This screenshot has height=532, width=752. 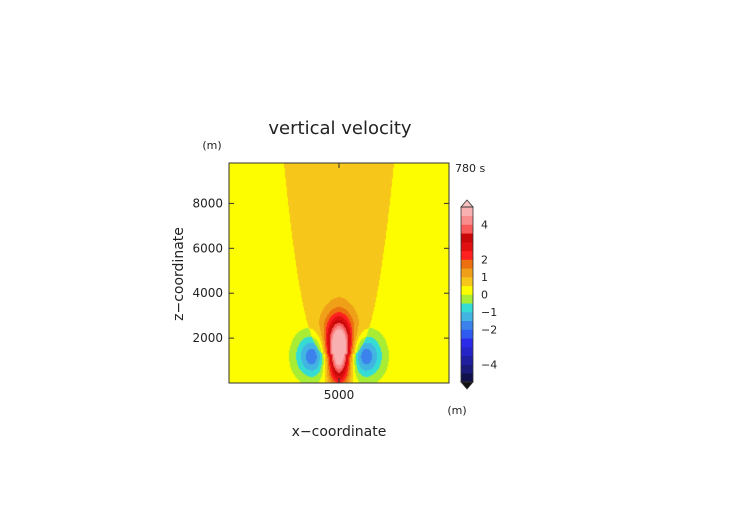 I want to click on colorbar-tick-label-1: 2, so click(x=484, y=260).